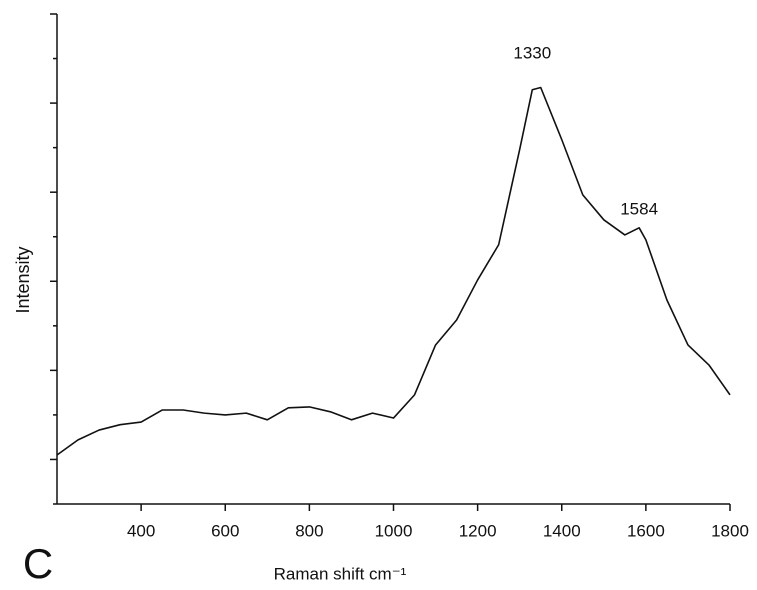  What do you see at coordinates (394, 530) in the screenshot?
I see `x-tick-label: 1000` at bounding box center [394, 530].